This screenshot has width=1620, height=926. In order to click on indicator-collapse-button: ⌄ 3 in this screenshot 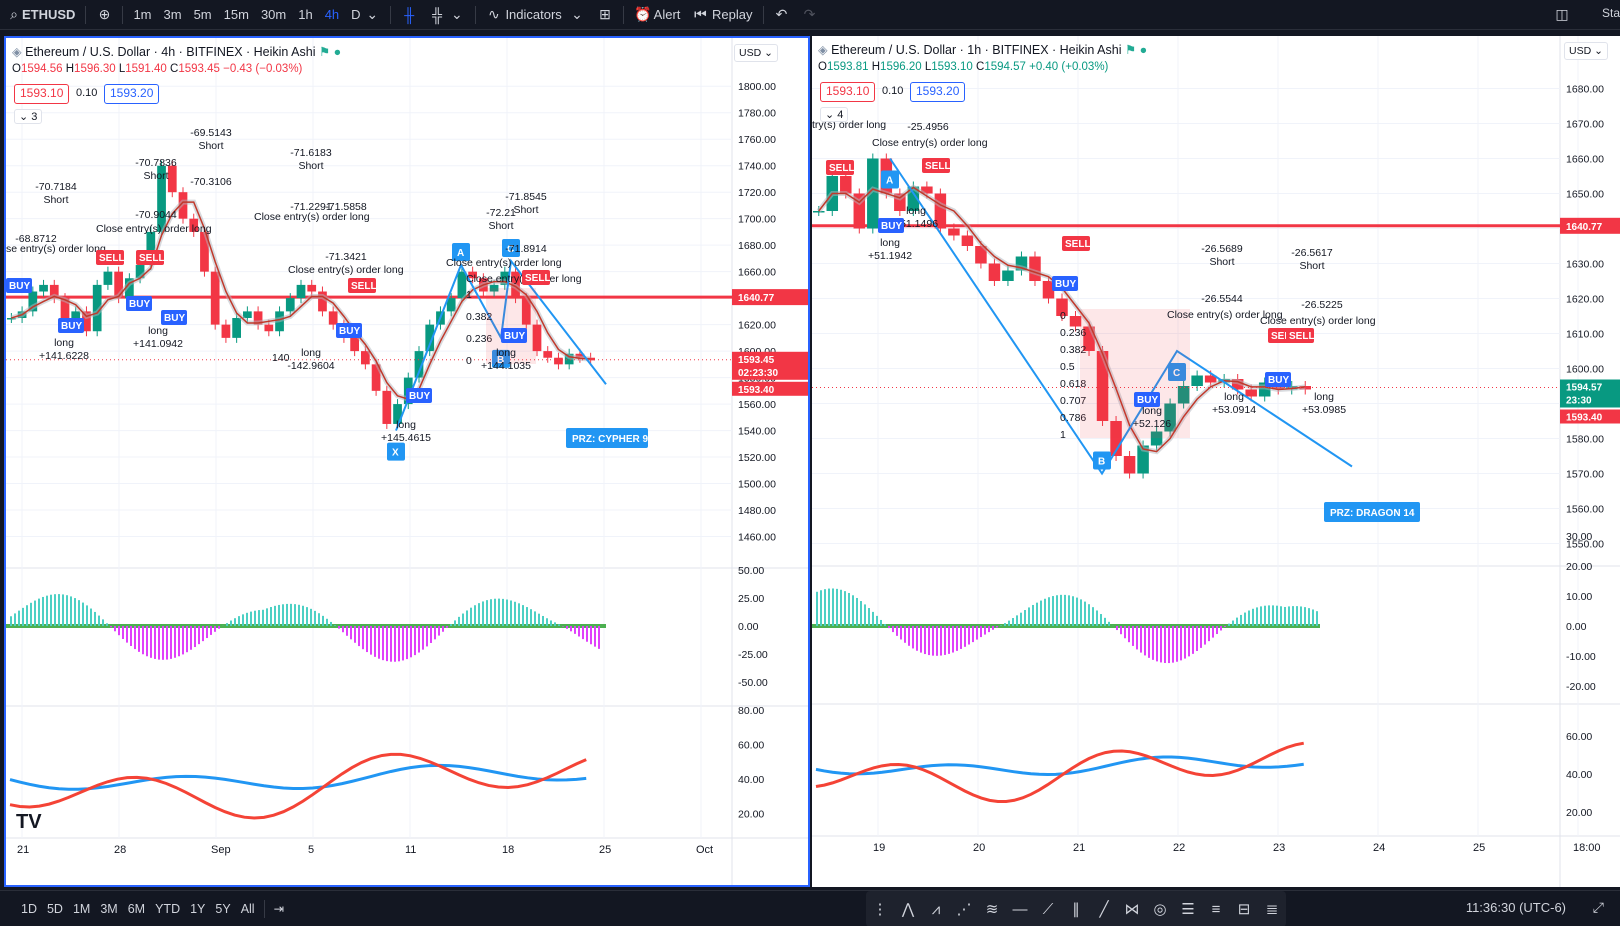, I will do `click(28, 116)`.